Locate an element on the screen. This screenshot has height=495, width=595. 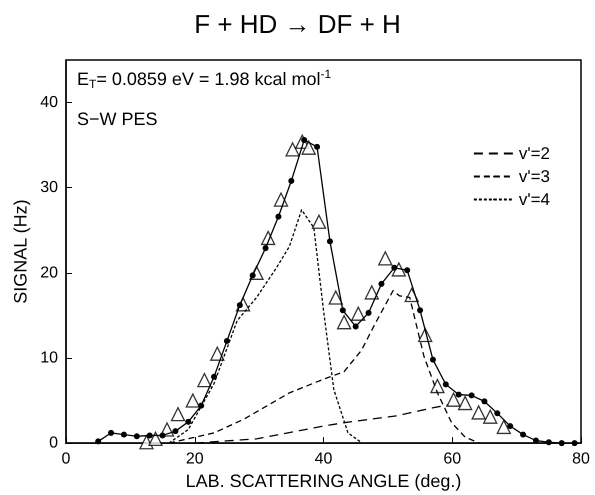
x-tick-label: 0 is located at coordinates (66, 459).